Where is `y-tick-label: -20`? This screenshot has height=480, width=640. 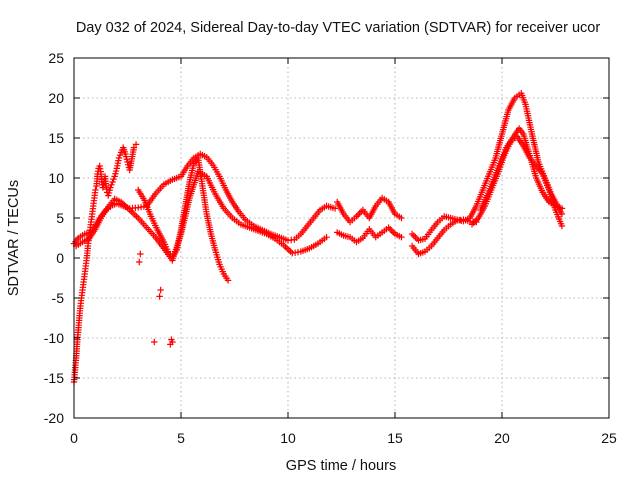 y-tick-label: -20 is located at coordinates (54, 418).